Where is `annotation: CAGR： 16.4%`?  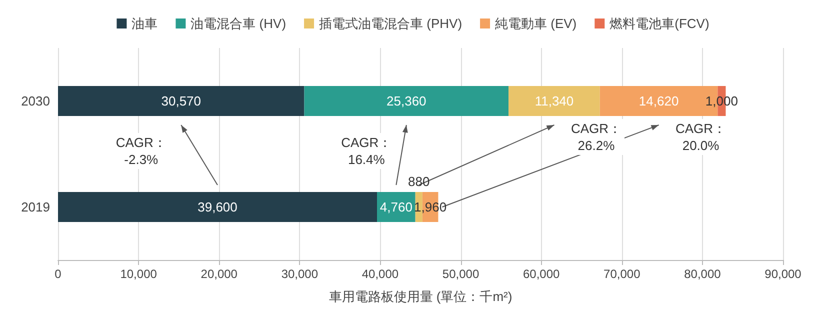 annotation: CAGR： 16.4% is located at coordinates (366, 151).